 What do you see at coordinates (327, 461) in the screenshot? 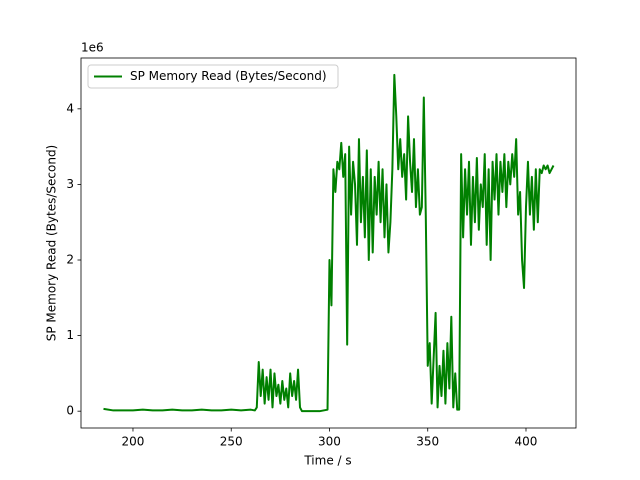
I see `x-axis-label: Time / s` at bounding box center [327, 461].